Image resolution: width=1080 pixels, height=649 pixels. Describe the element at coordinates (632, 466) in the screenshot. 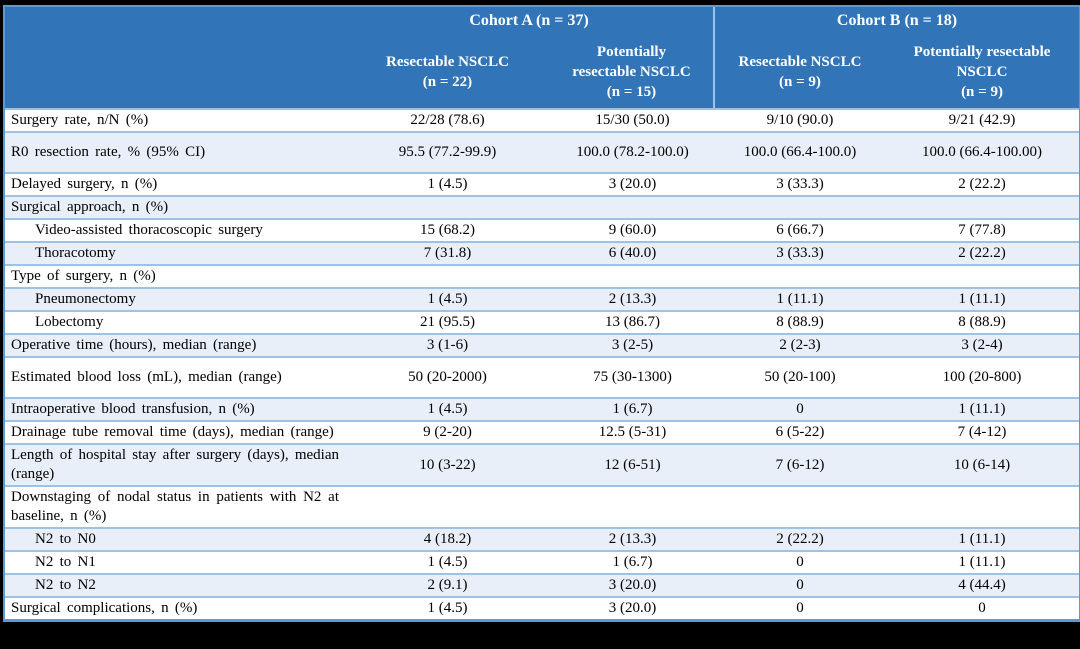

I see `cell-value: 12 (6-51)` at that location.